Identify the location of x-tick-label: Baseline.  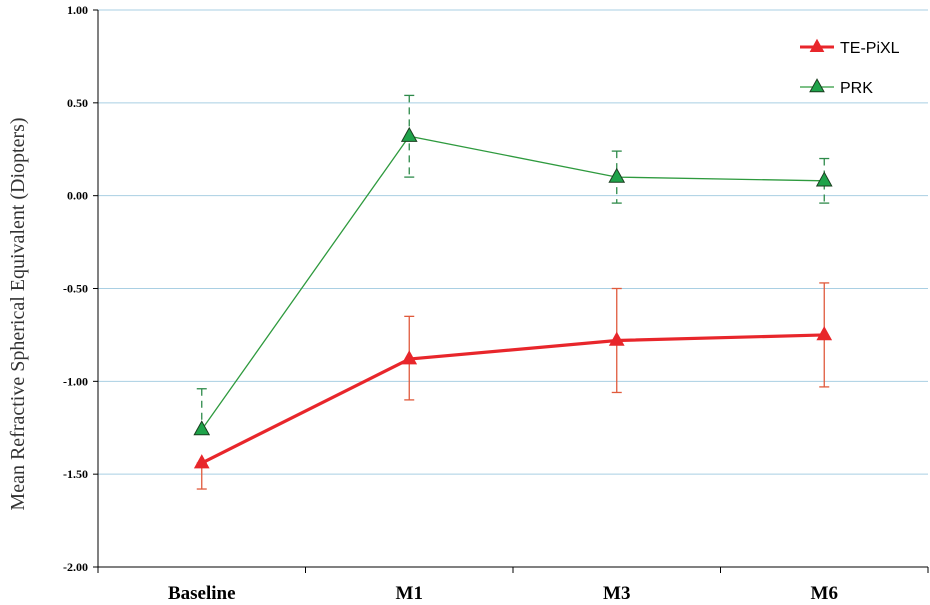
(202, 593).